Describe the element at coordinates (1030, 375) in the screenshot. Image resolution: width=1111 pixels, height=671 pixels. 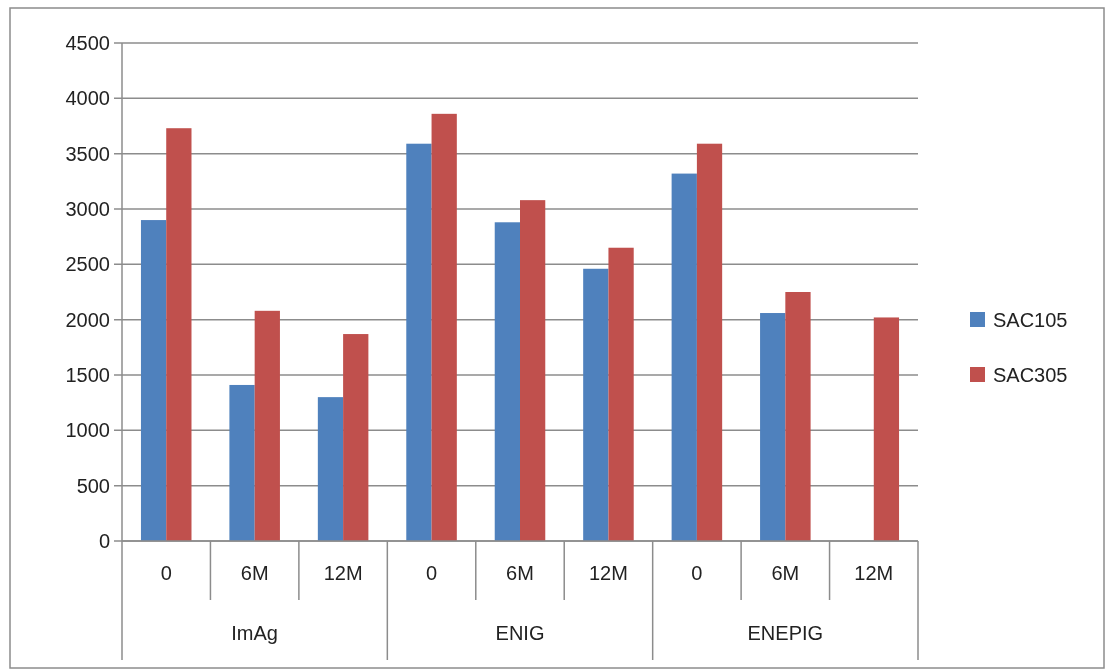
I see `legend-label: SAC305` at that location.